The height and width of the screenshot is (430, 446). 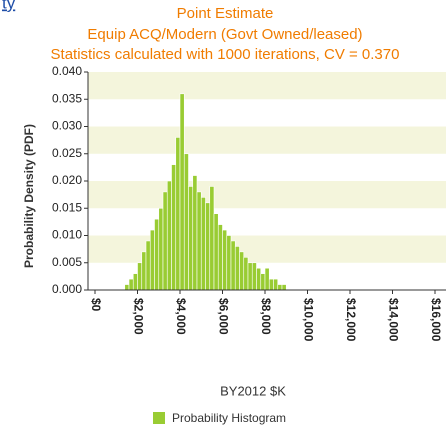 What do you see at coordinates (67, 289) in the screenshot?
I see `y-tick-label: 0.000` at bounding box center [67, 289].